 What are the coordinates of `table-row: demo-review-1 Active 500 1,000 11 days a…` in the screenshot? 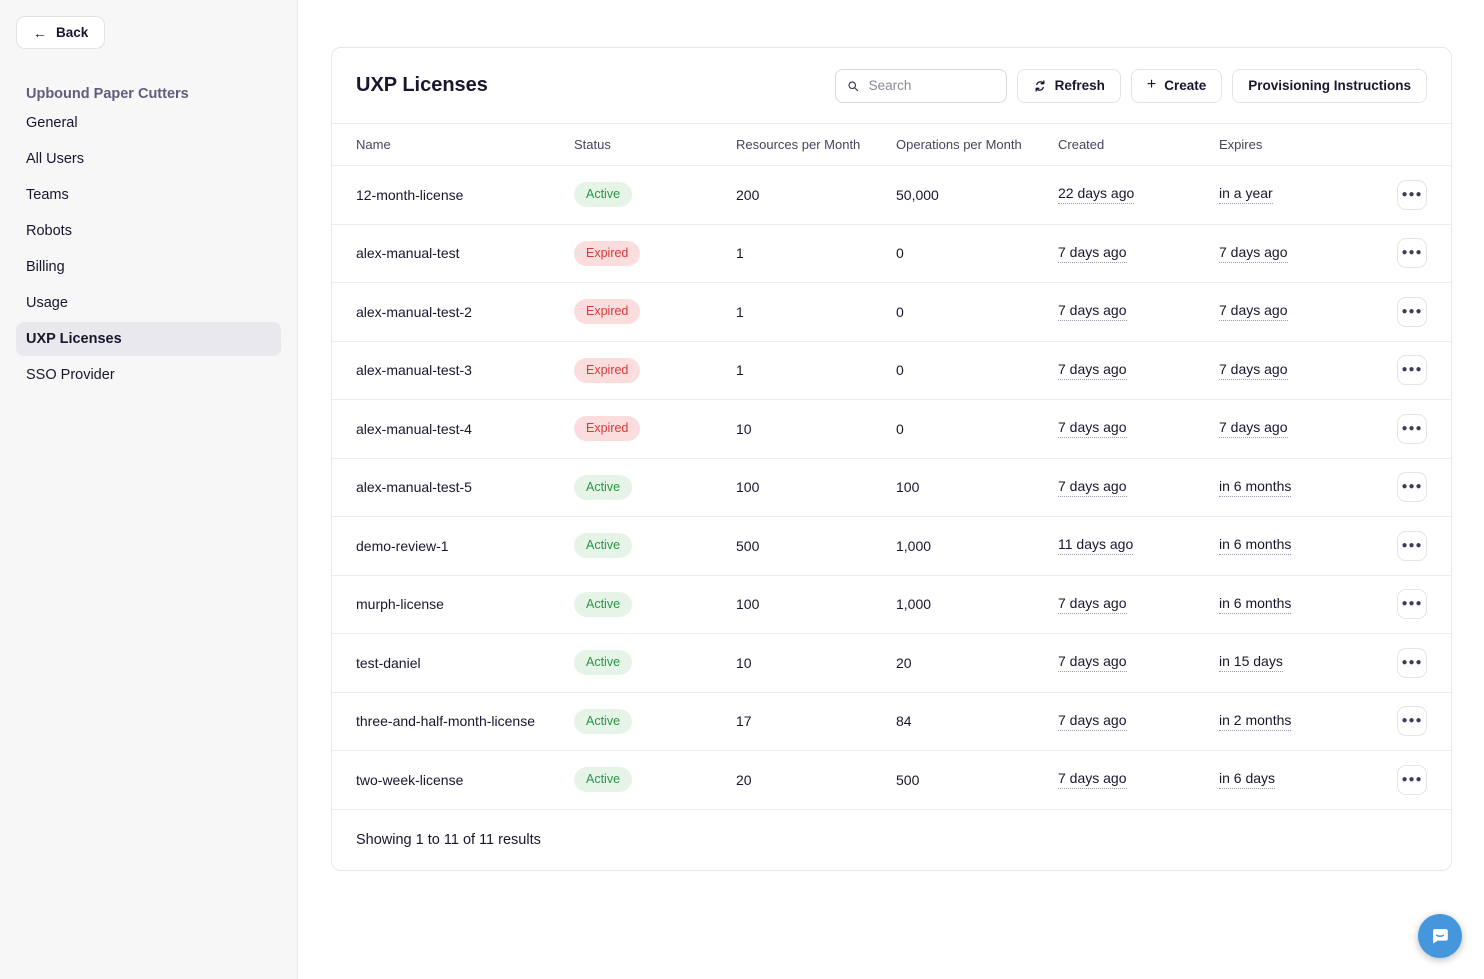 It's located at (891, 546).